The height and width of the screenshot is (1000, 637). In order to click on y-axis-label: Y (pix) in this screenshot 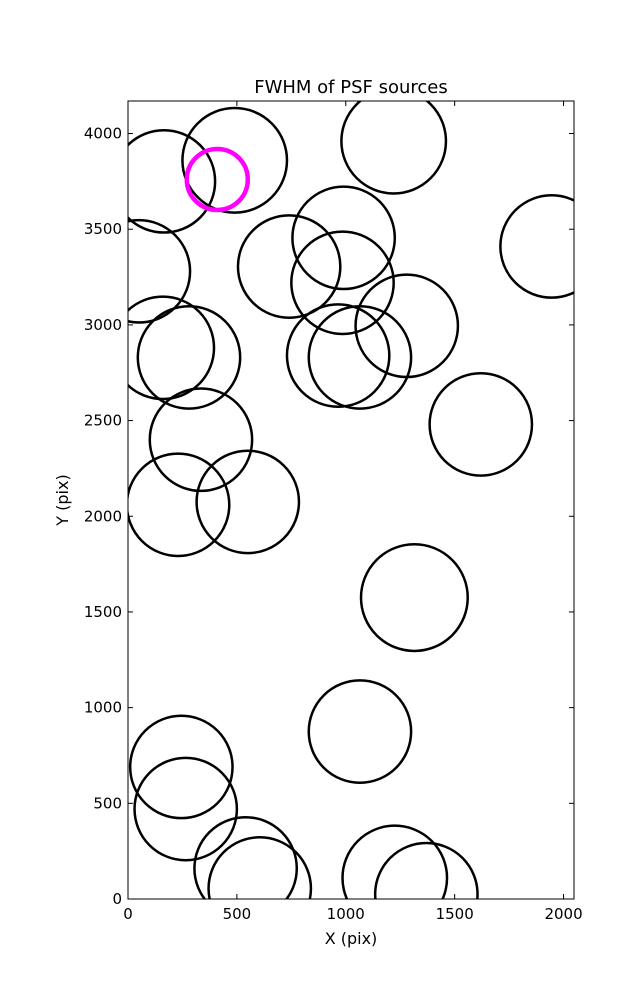, I will do `click(62, 500)`.